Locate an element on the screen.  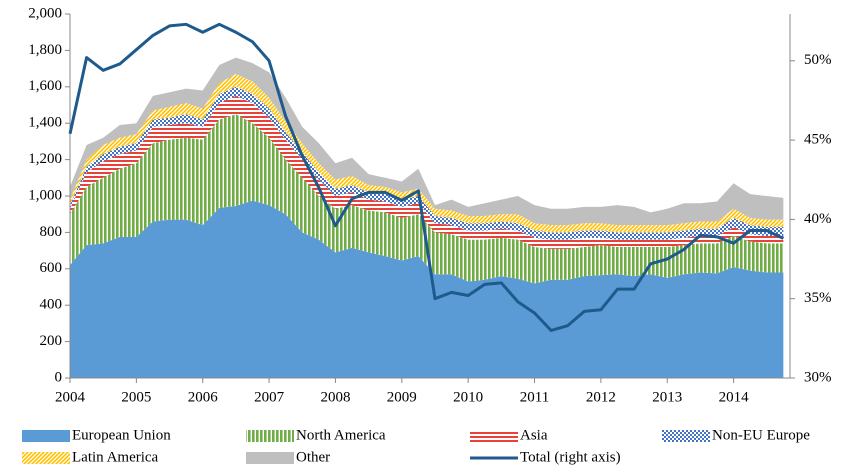
x-tick-label: 2010 is located at coordinates (468, 397).